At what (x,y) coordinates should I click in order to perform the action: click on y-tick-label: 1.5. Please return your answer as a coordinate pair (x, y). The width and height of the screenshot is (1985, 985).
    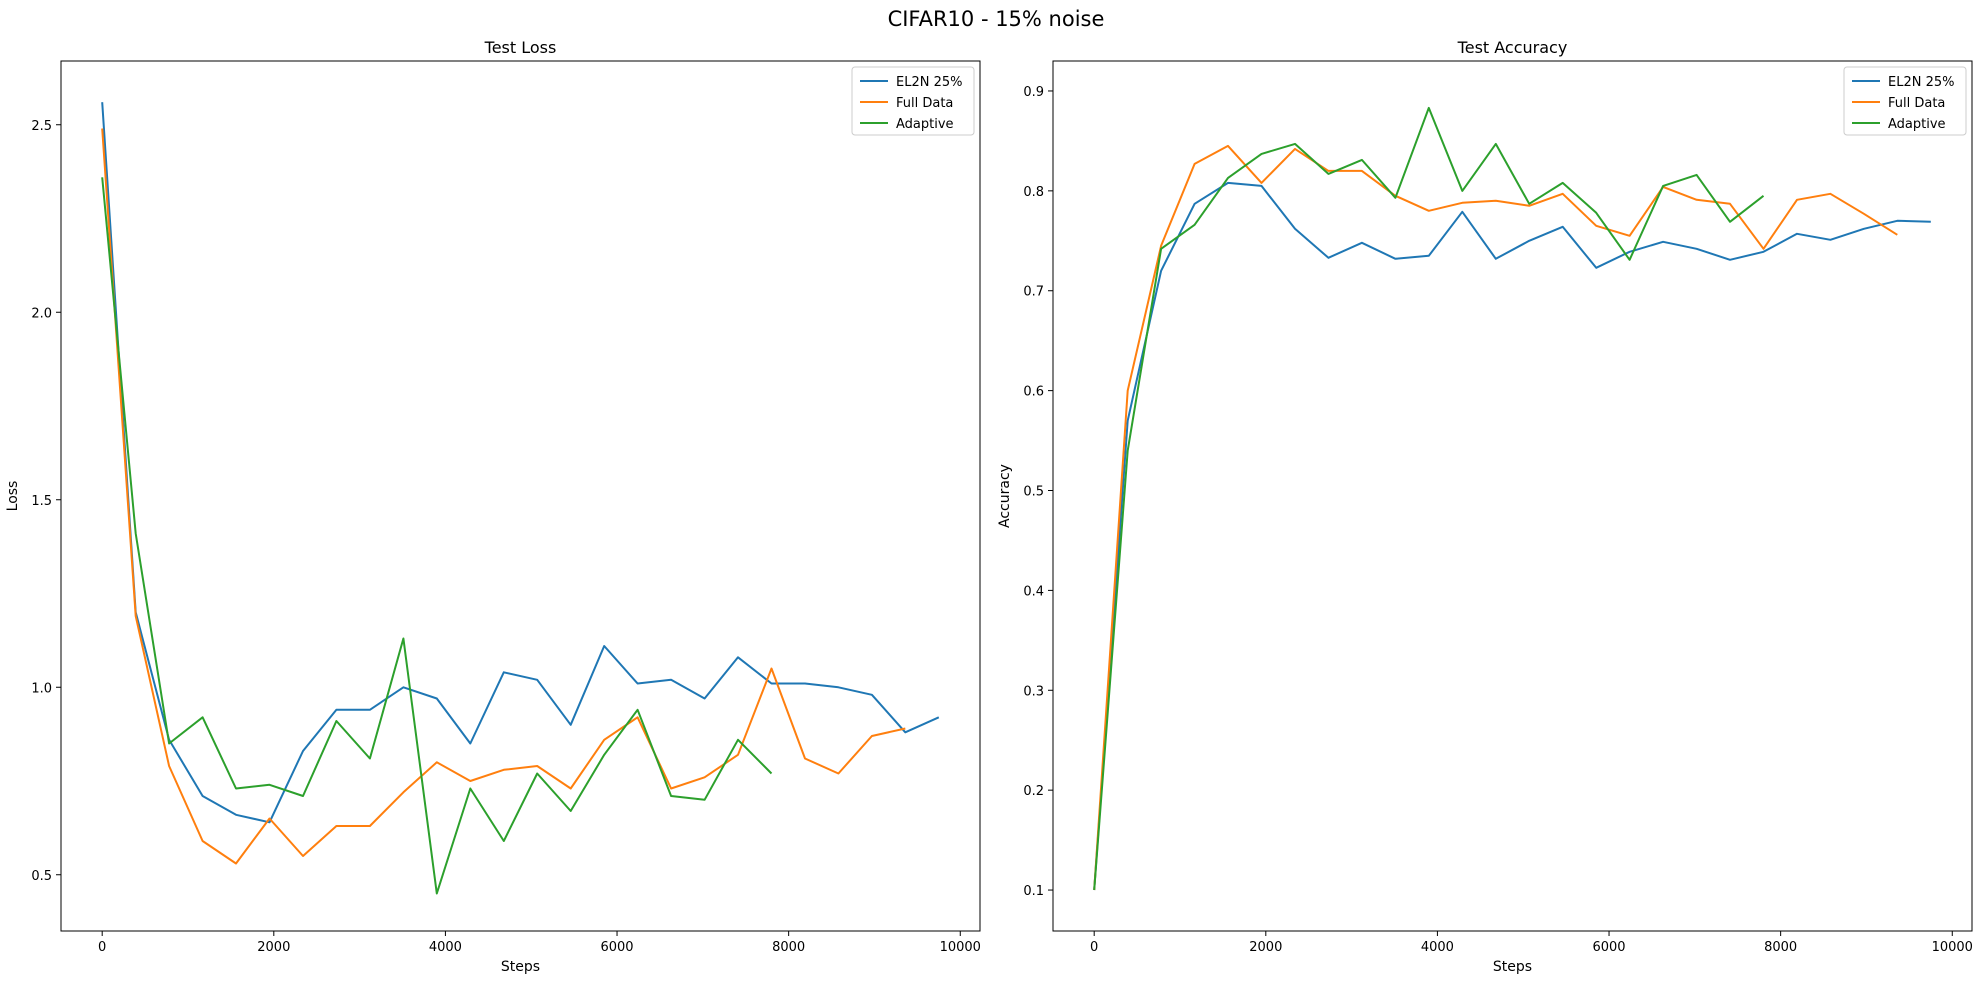
    Looking at the image, I should click on (41, 501).